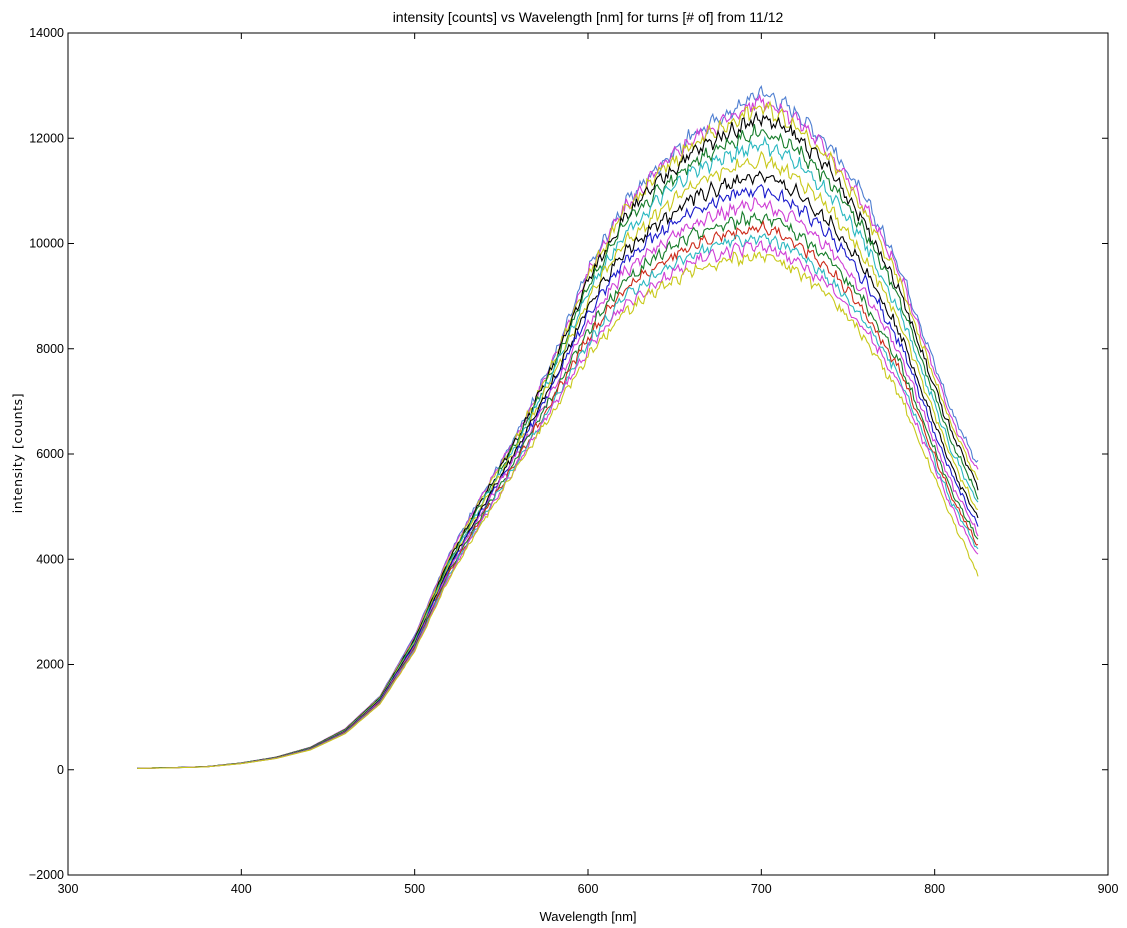 The width and height of the screenshot is (1127, 928). I want to click on y-tick-label: 12000, so click(46, 138).